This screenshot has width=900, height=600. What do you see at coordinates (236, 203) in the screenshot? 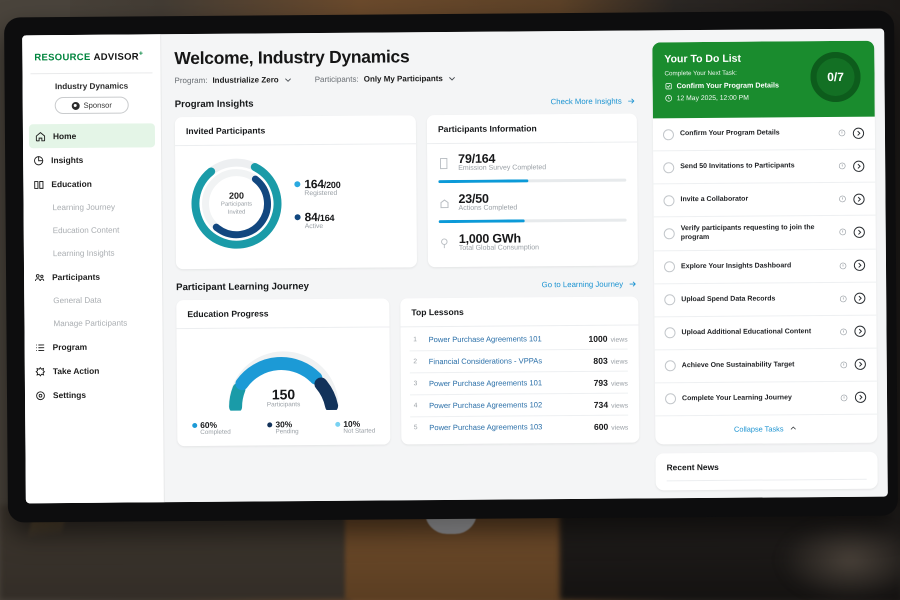
I see `donut-center-text: 200 Participants Invited` at bounding box center [236, 203].